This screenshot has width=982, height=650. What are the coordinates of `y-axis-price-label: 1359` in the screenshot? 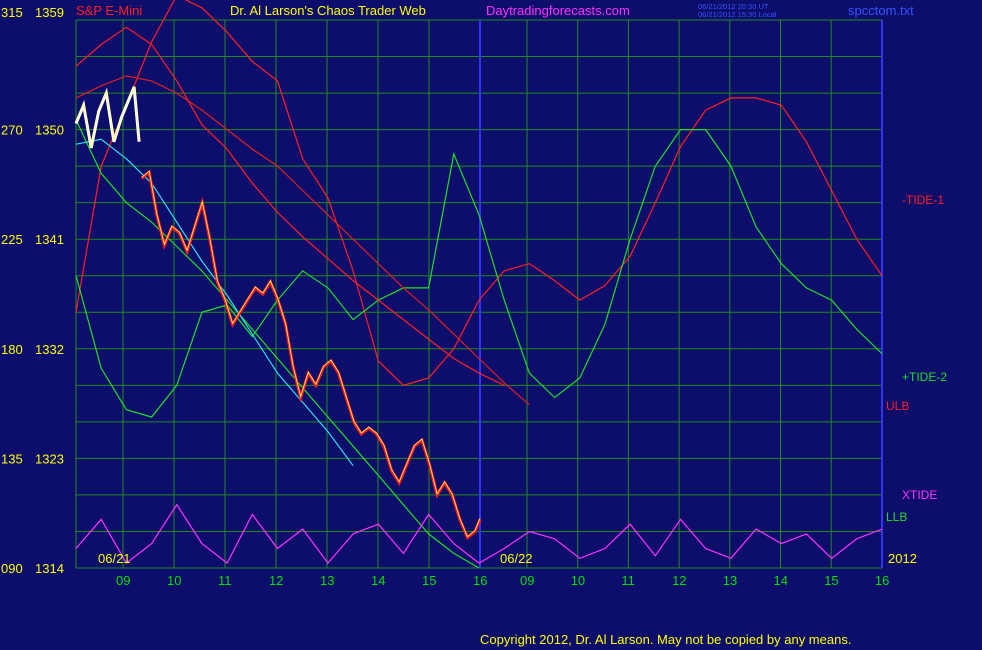 It's located at (49, 12).